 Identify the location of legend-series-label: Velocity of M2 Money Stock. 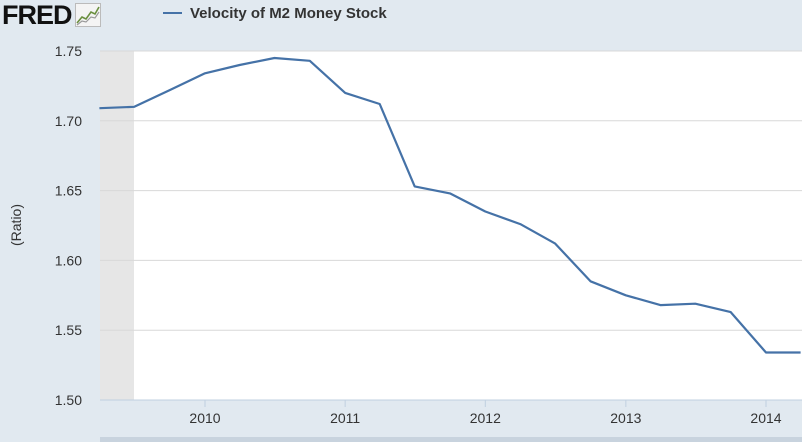
(288, 13).